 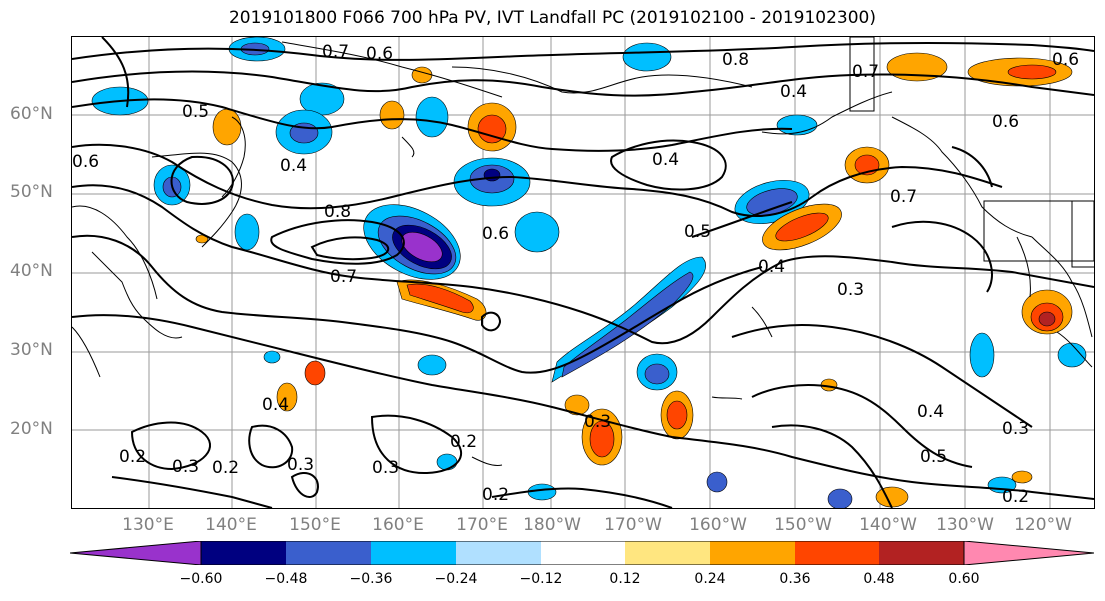 What do you see at coordinates (371, 579) in the screenshot?
I see `colorbar-tick-label: −0.36` at bounding box center [371, 579].